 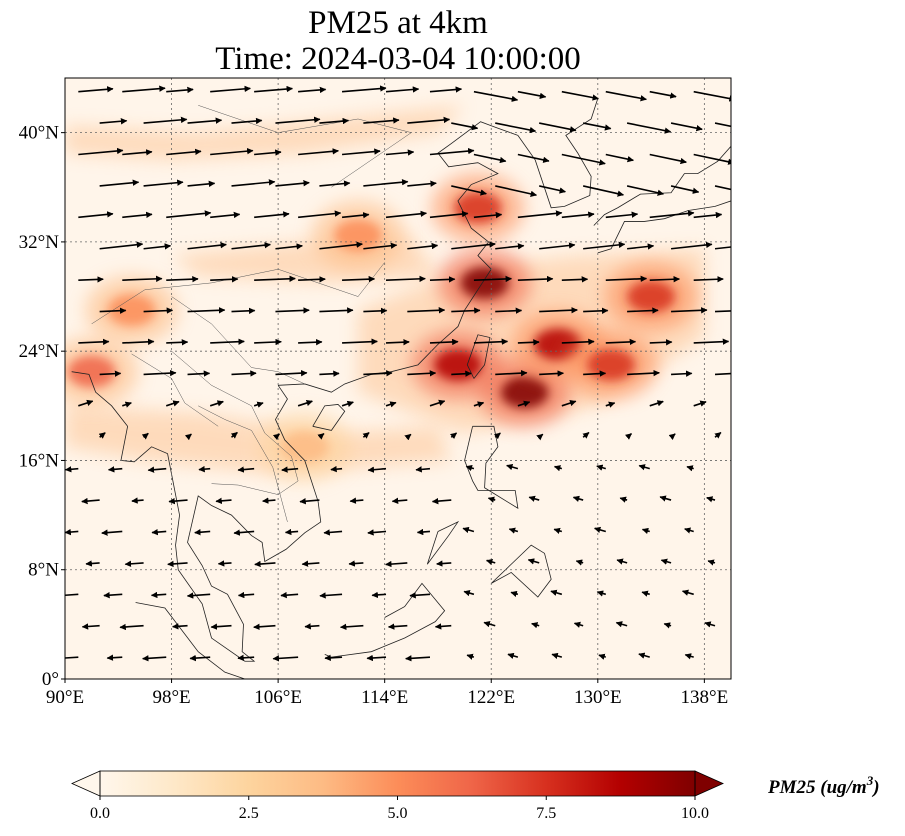 What do you see at coordinates (598, 697) in the screenshot?
I see `lon-tick-label: 130°E` at bounding box center [598, 697].